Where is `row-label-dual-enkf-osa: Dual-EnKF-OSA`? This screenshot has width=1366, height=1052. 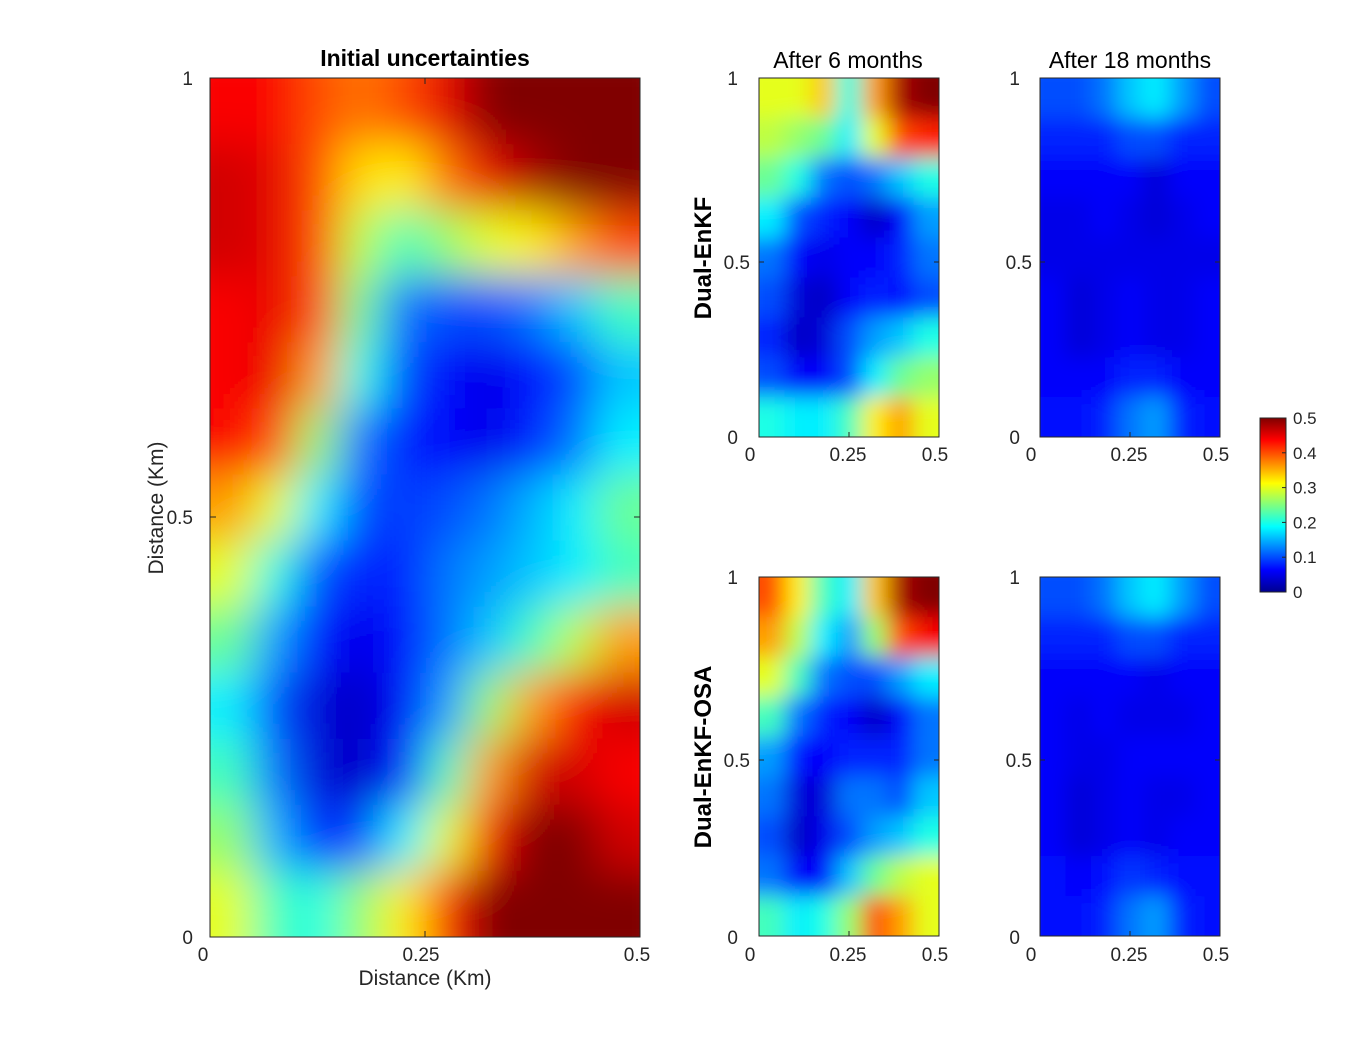 row-label-dual-enkf-osa: Dual-EnKF-OSA is located at coordinates (703, 757).